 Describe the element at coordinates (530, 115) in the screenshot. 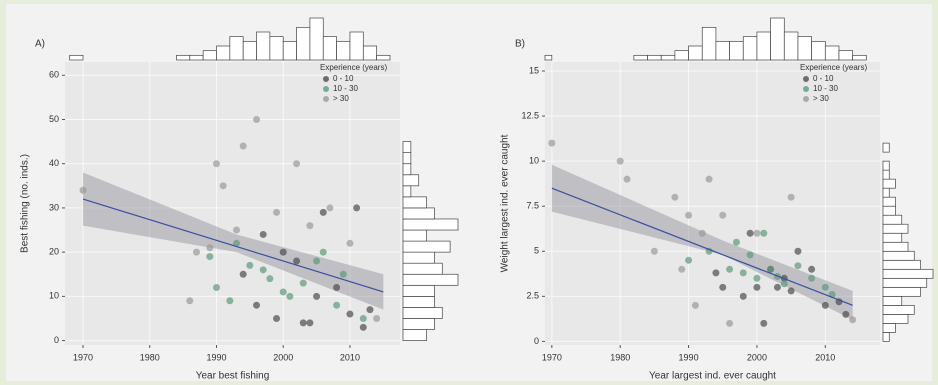

I see `y-tick-label: 12.5` at that location.